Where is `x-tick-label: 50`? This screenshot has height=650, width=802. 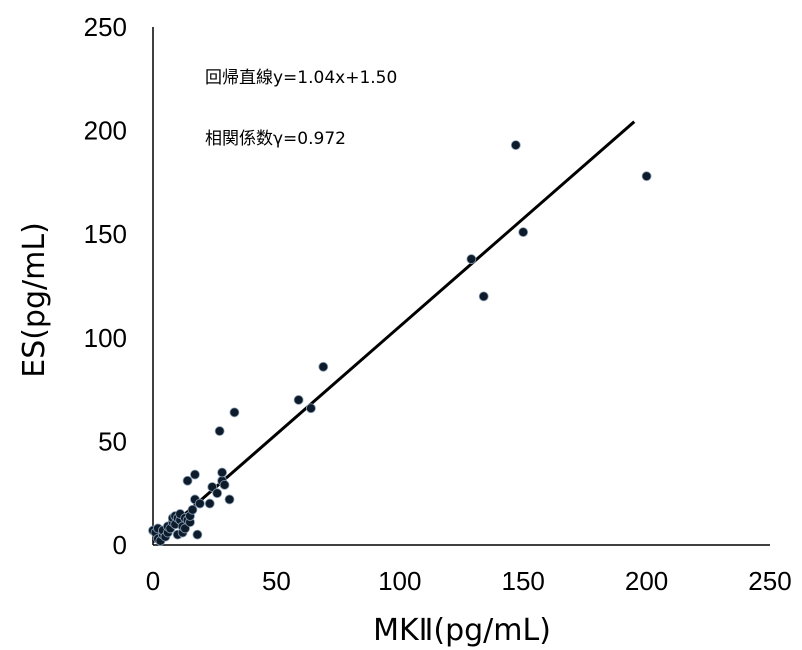 x-tick-label: 50 is located at coordinates (276, 581).